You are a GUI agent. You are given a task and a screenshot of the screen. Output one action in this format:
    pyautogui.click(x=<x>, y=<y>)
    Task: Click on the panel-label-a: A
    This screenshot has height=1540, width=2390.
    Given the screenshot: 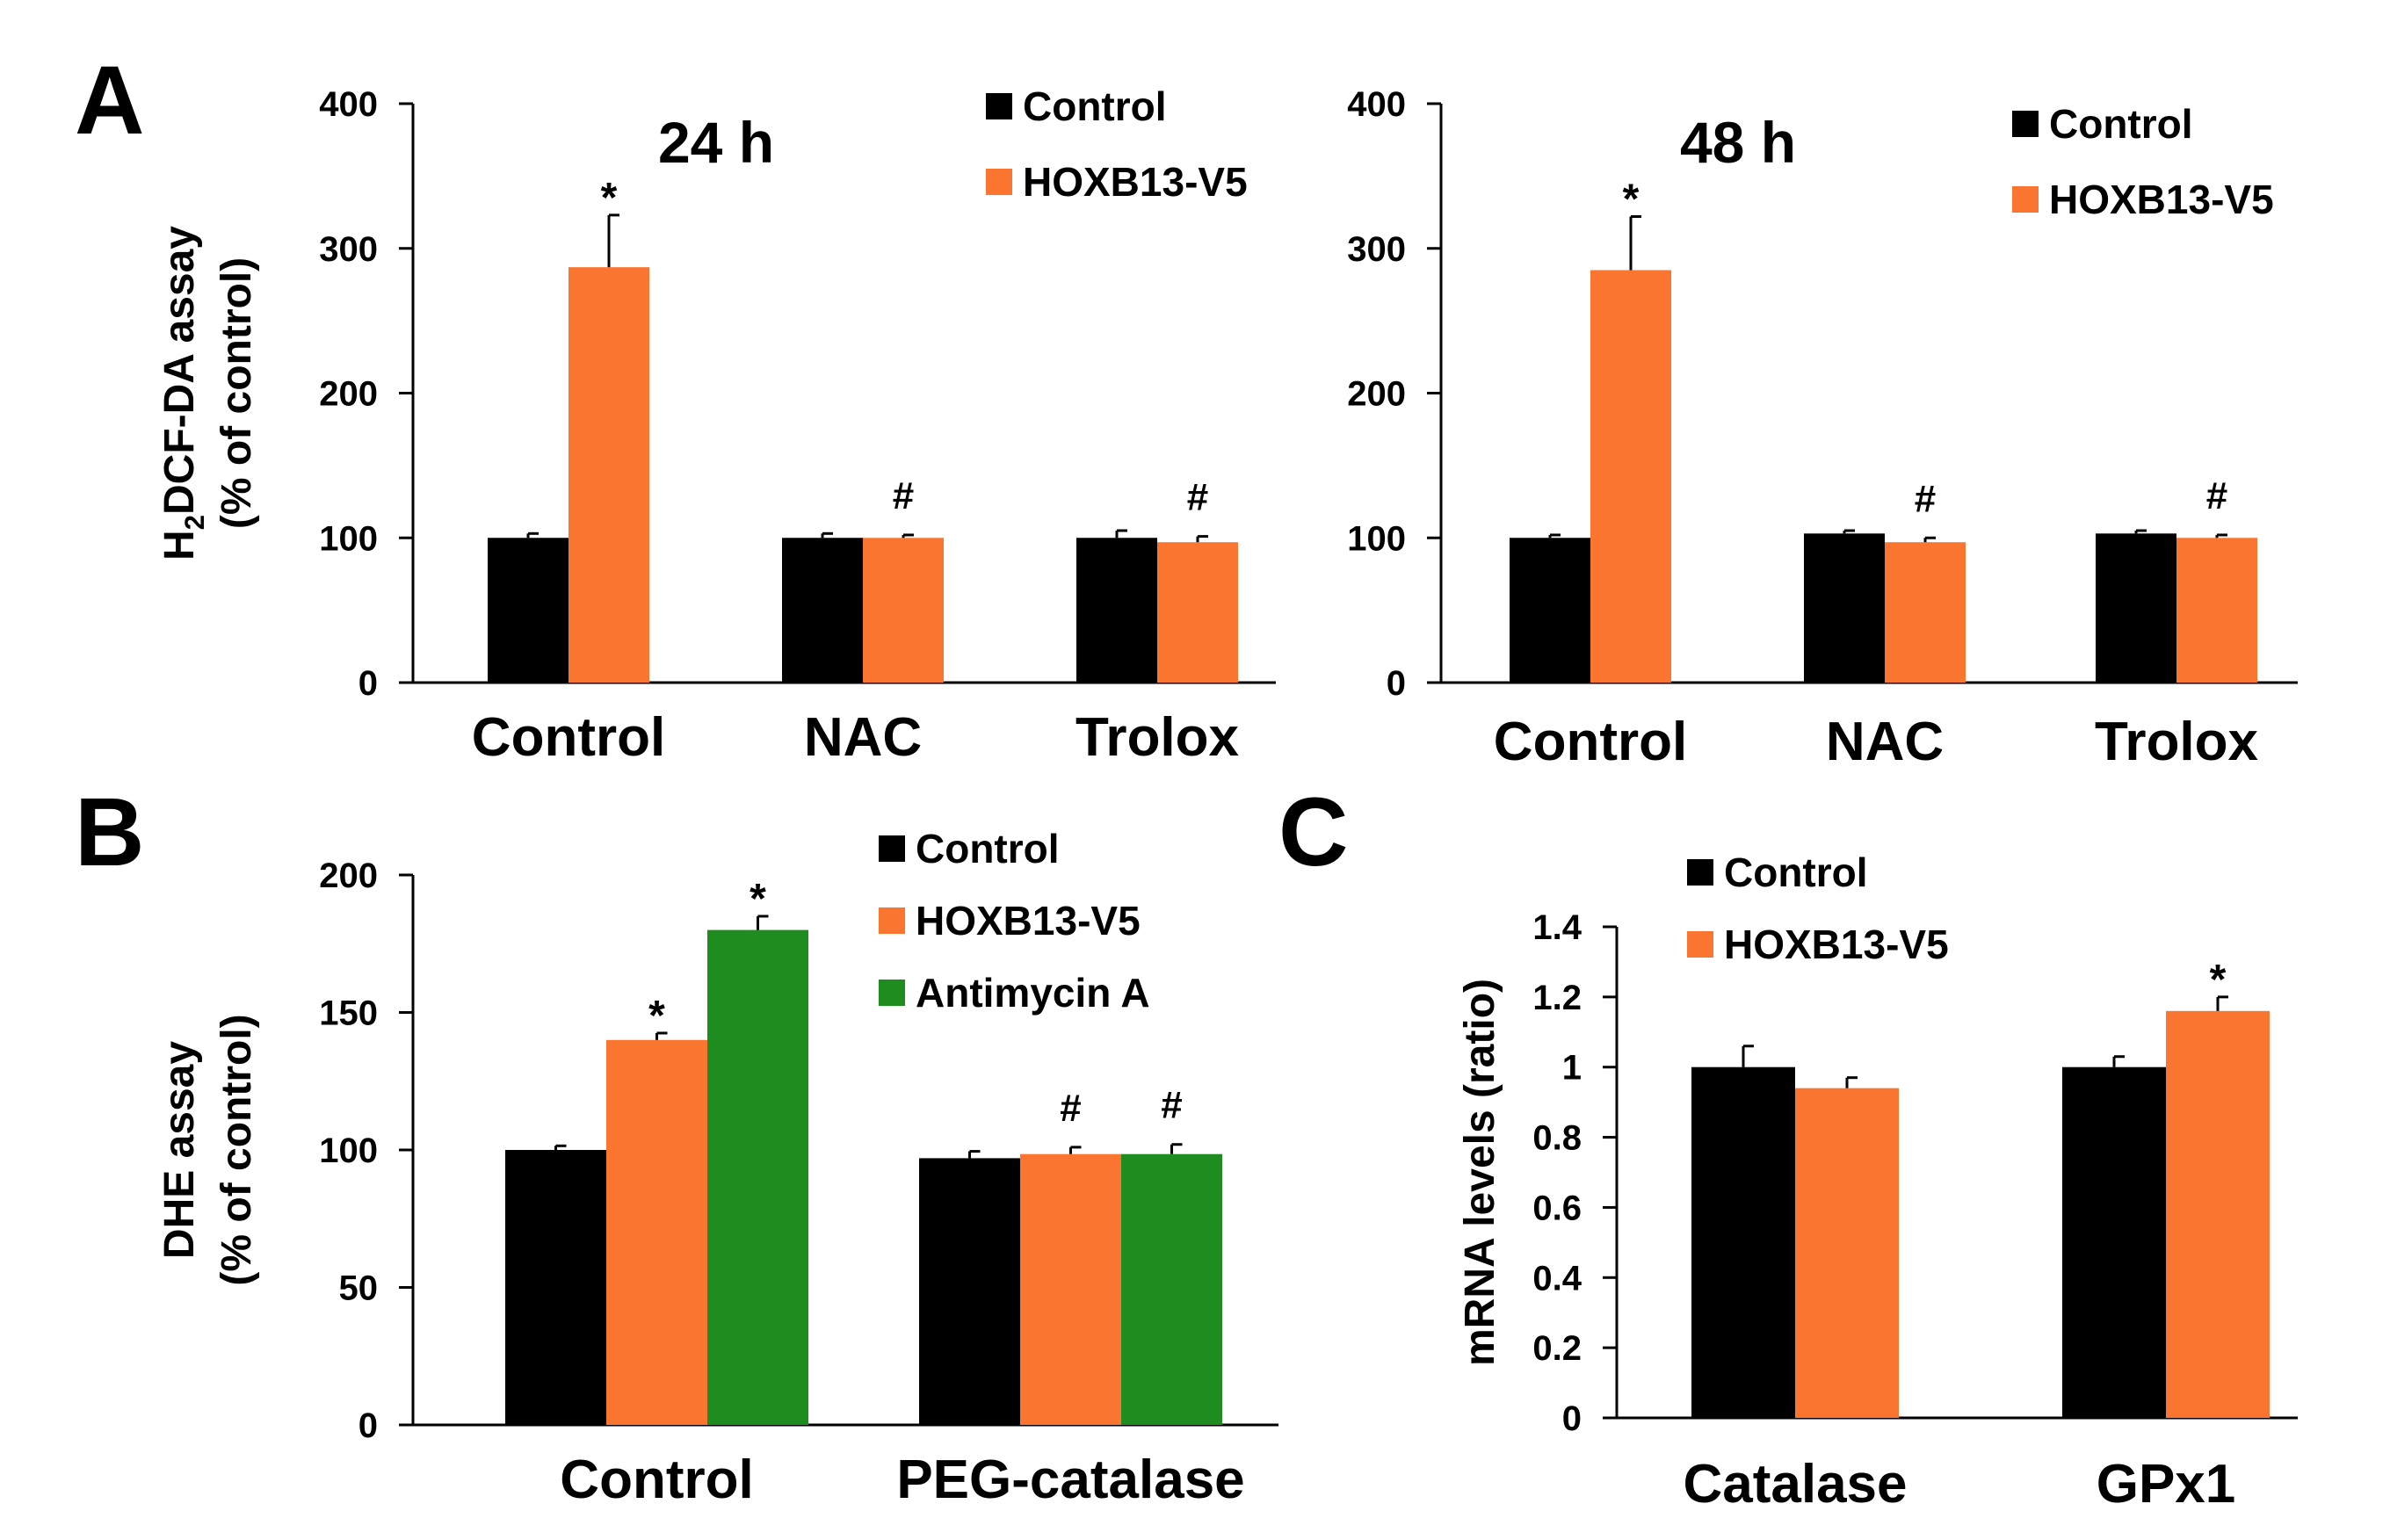 What is the action you would take?
    pyautogui.click(x=109, y=101)
    